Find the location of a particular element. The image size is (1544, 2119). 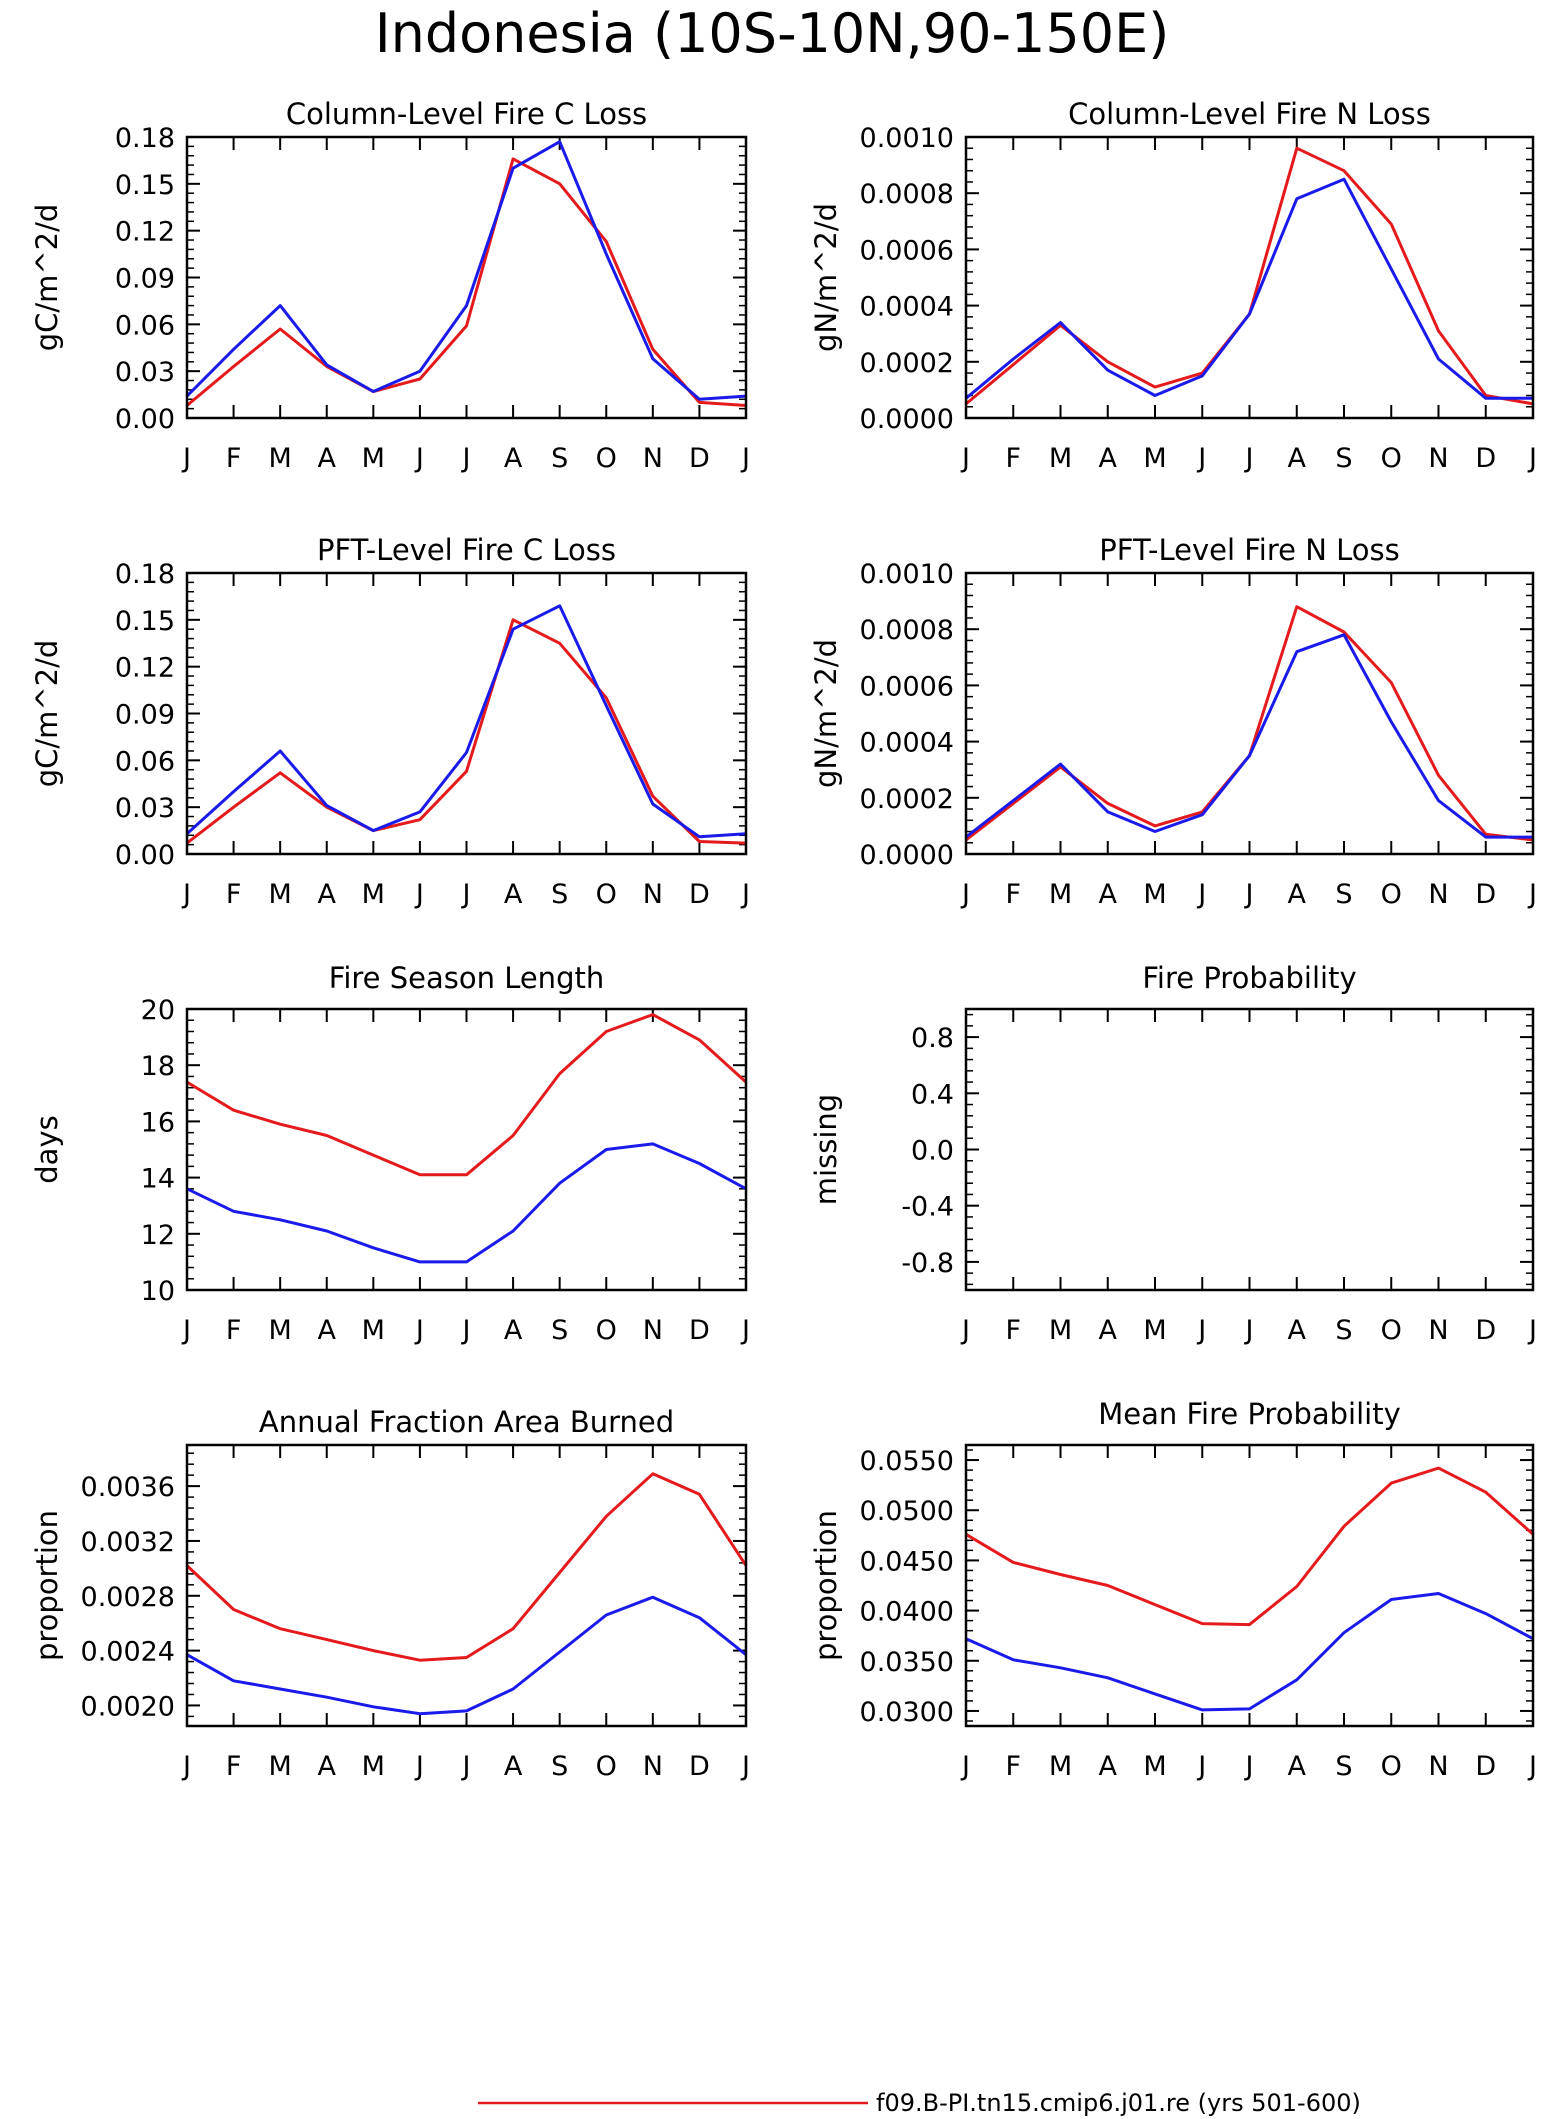

y-tick-label: 0.0028 is located at coordinates (128, 1597).